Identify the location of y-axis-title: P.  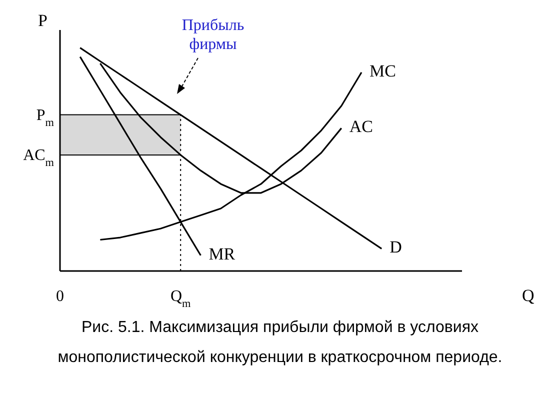
(43, 20).